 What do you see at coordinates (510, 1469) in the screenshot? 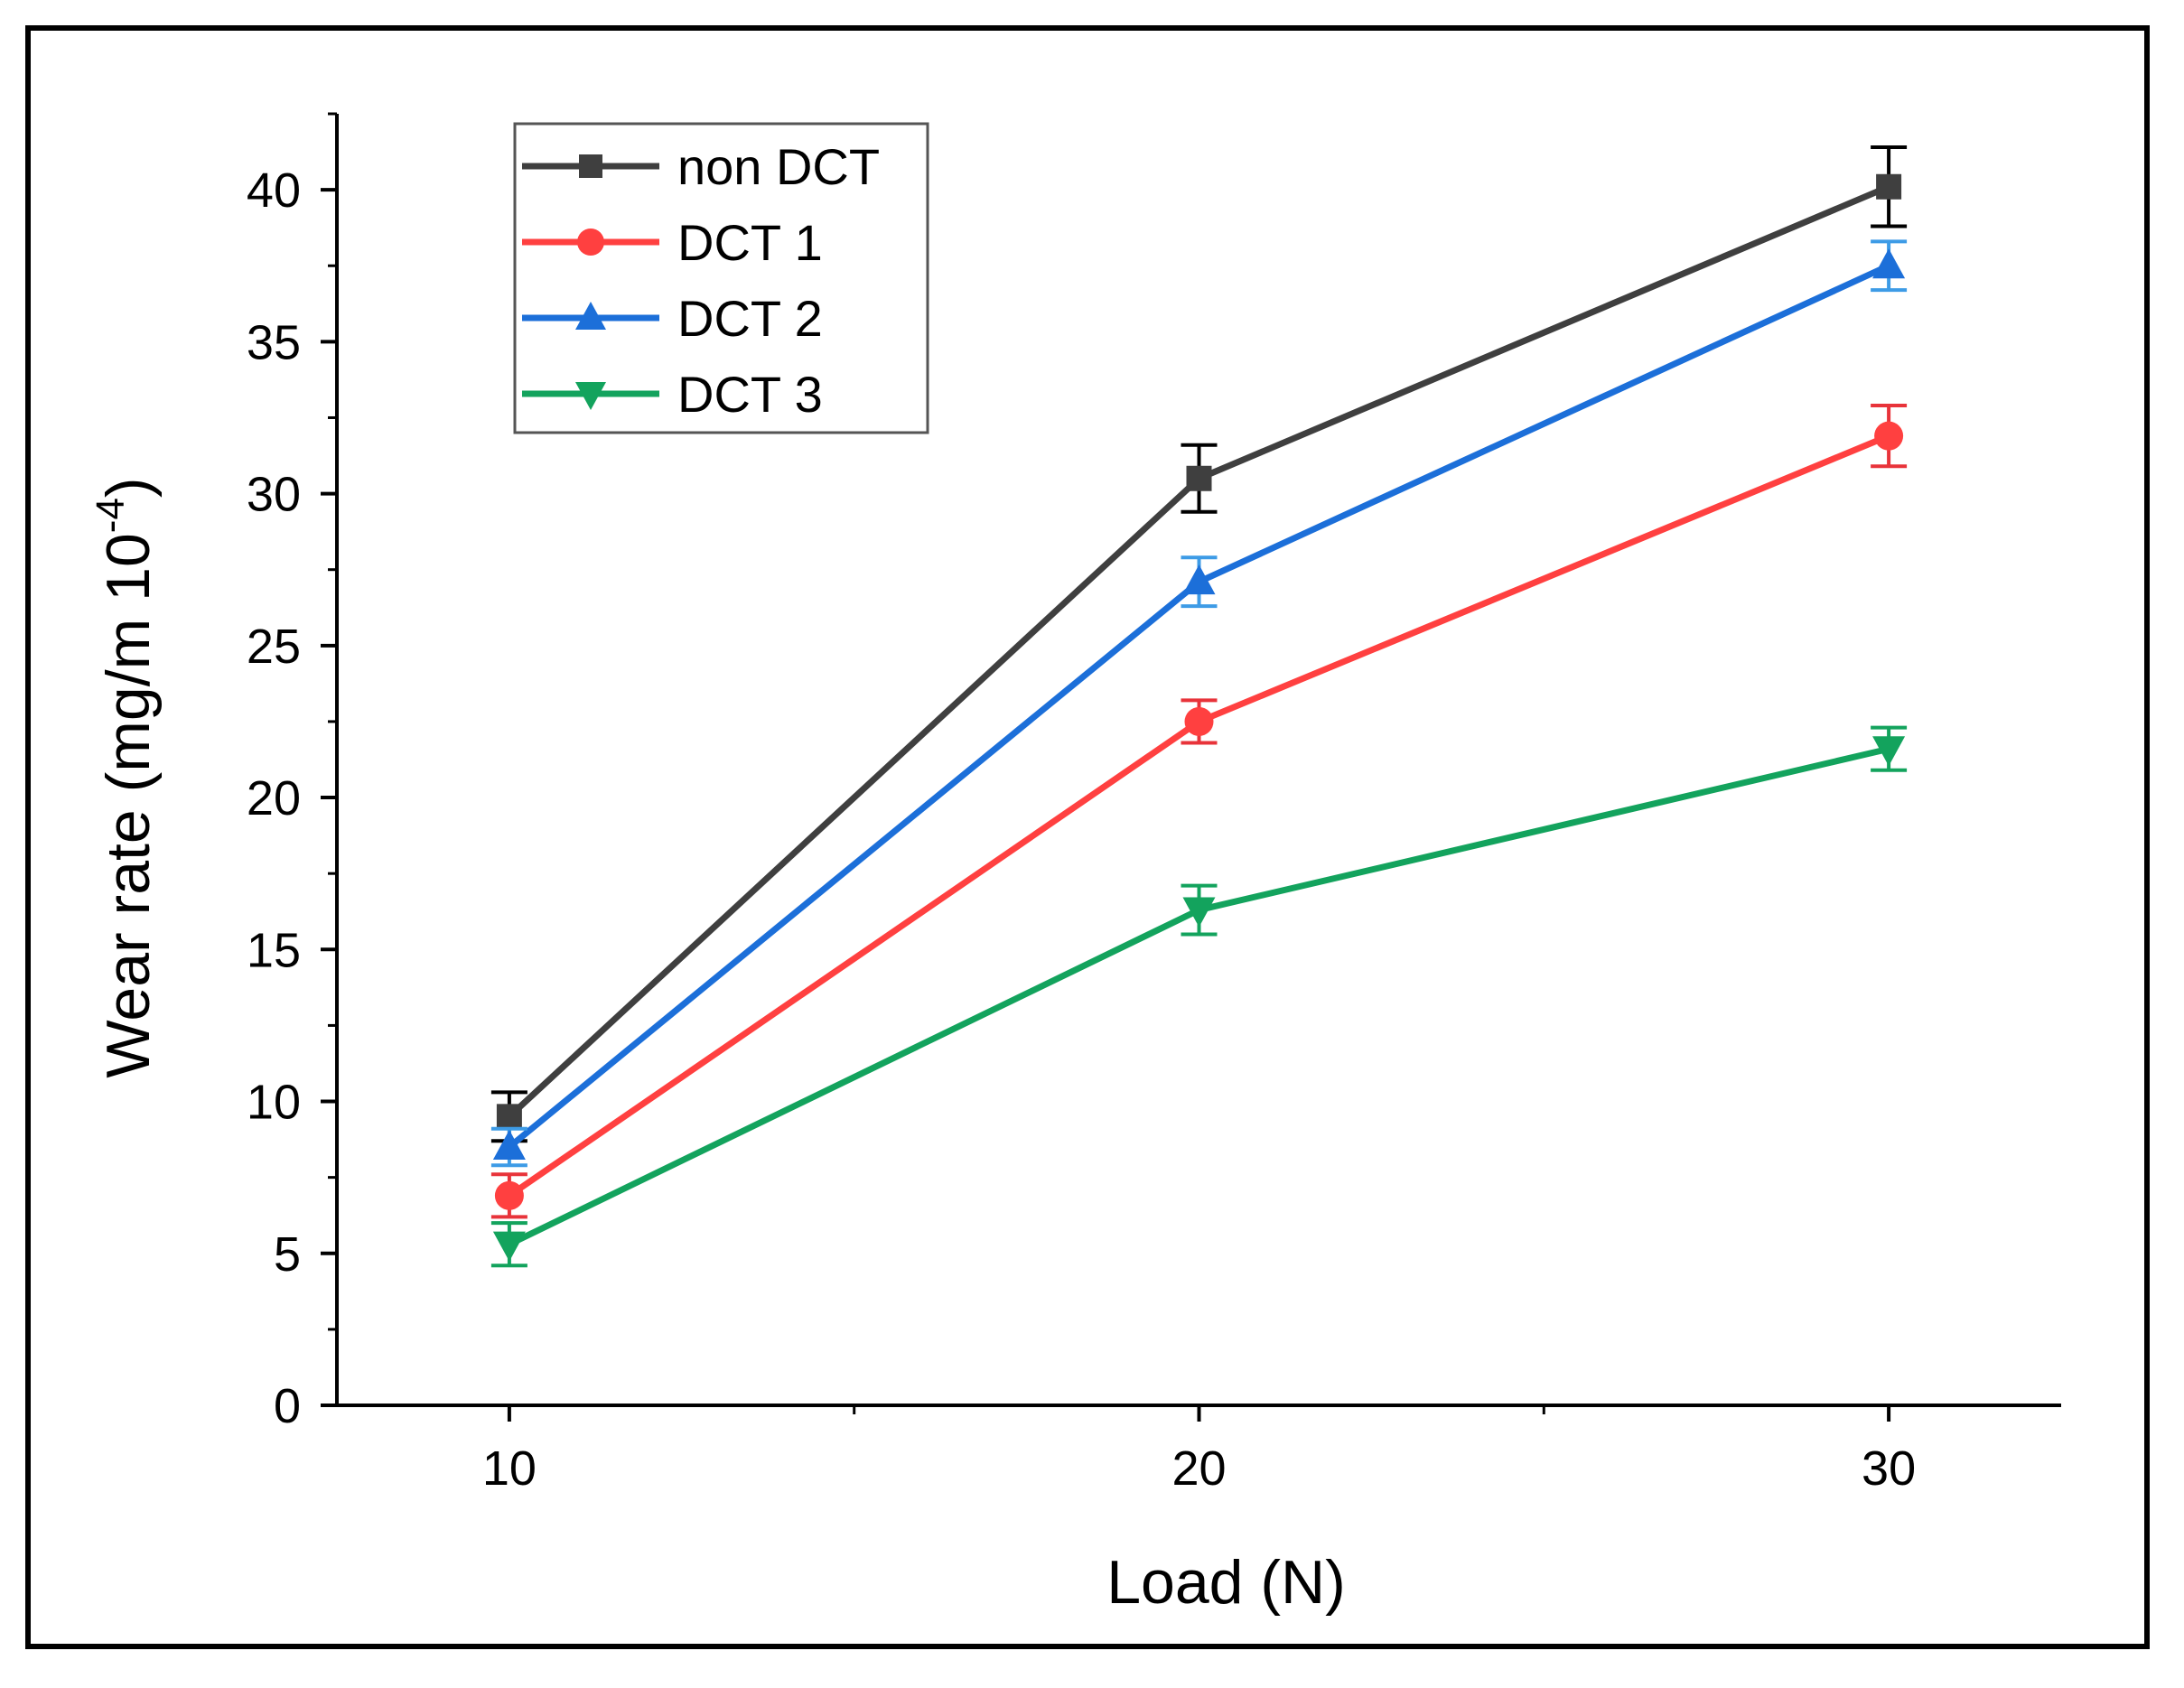
I see `x-tick-label: 10` at bounding box center [510, 1469].